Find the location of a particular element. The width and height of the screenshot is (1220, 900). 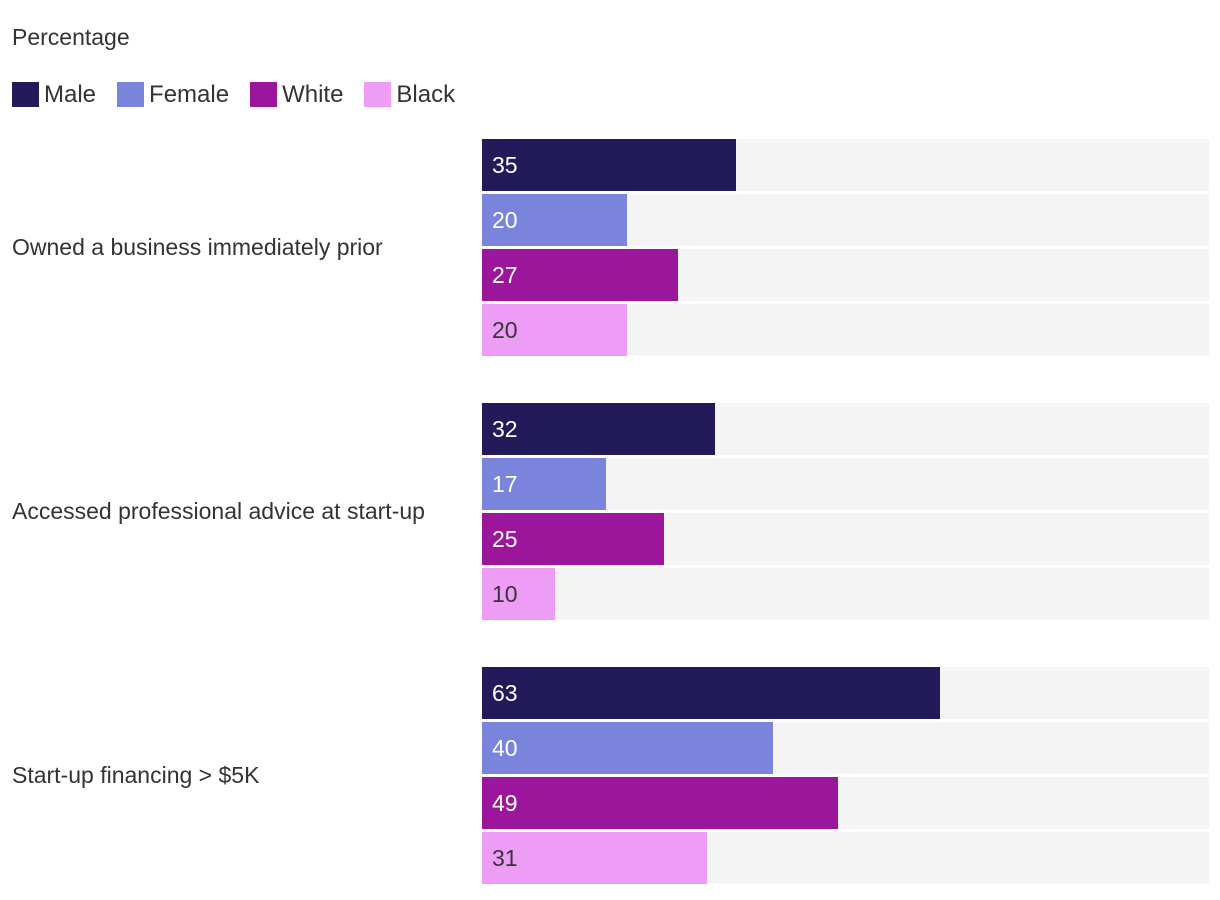

bar-value-label: 27 is located at coordinates (505, 274).